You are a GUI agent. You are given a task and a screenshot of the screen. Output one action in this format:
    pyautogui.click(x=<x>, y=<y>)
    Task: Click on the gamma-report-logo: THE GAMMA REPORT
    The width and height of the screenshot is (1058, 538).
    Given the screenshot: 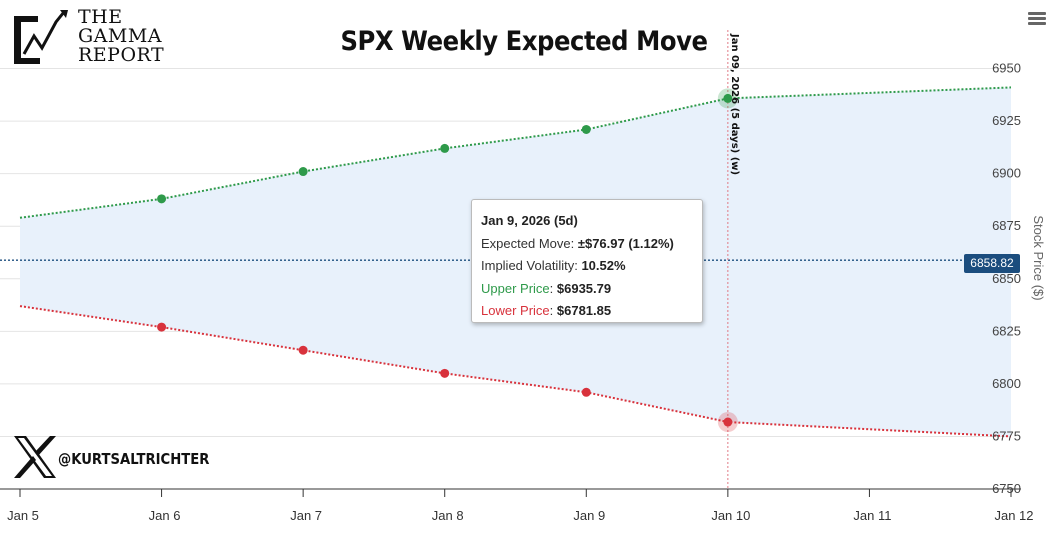 What is the action you would take?
    pyautogui.click(x=92, y=39)
    